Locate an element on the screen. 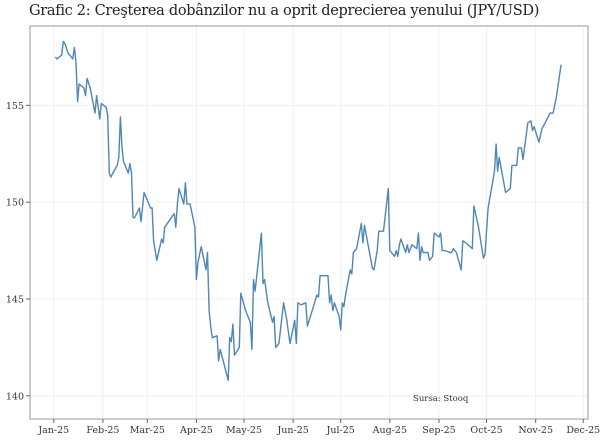 Image resolution: width=600 pixels, height=446 pixels. y-tick-label: 145 is located at coordinates (15, 299).